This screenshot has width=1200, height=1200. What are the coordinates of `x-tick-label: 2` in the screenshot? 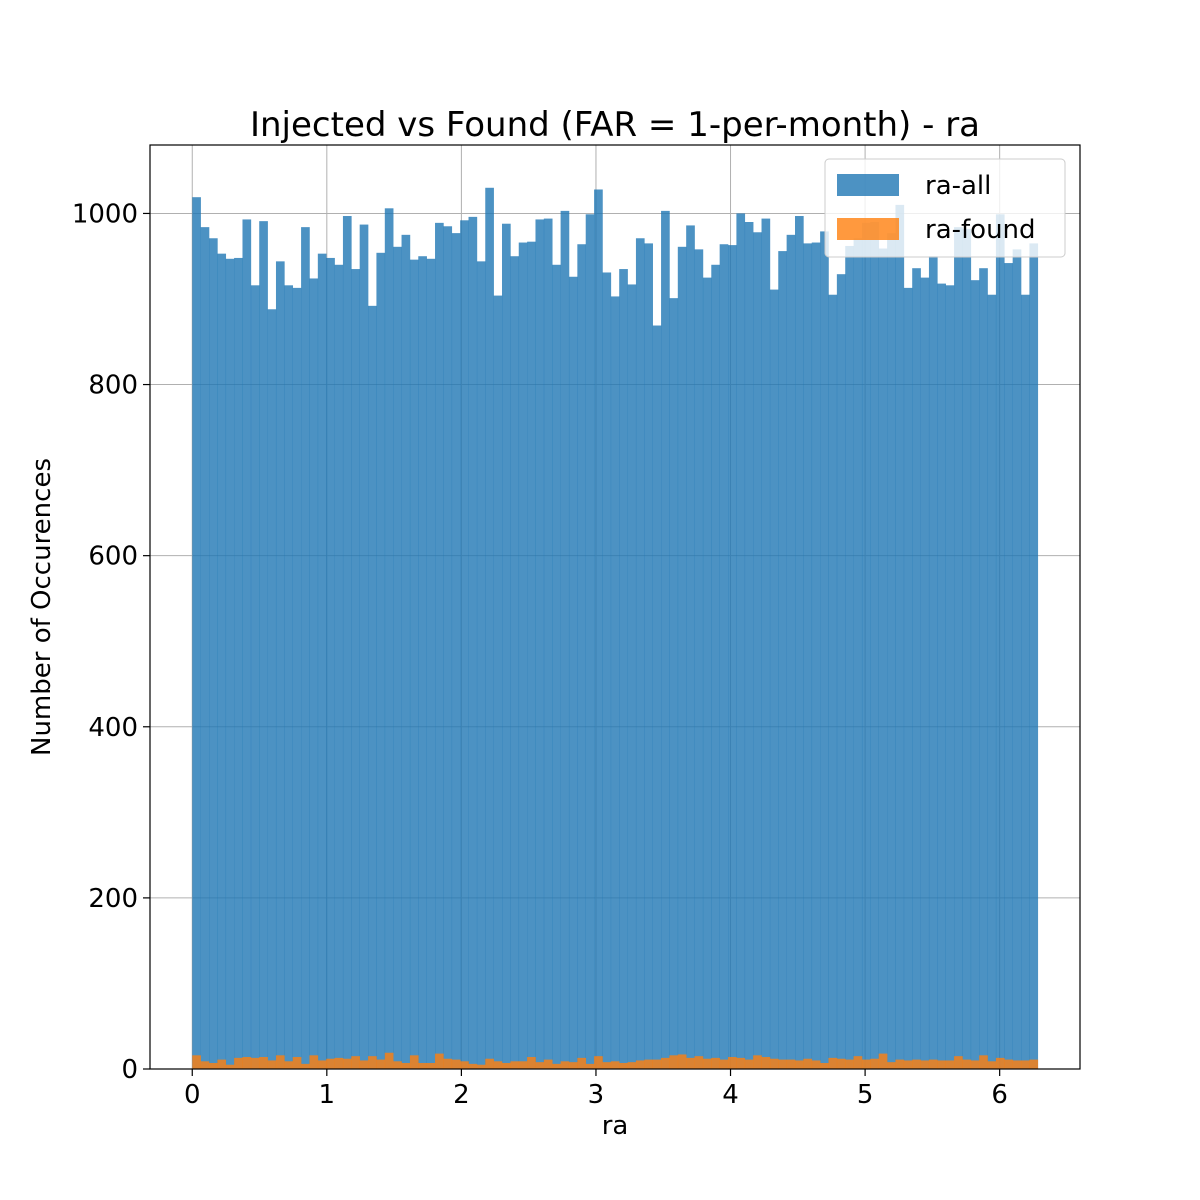 It's located at (461, 1095).